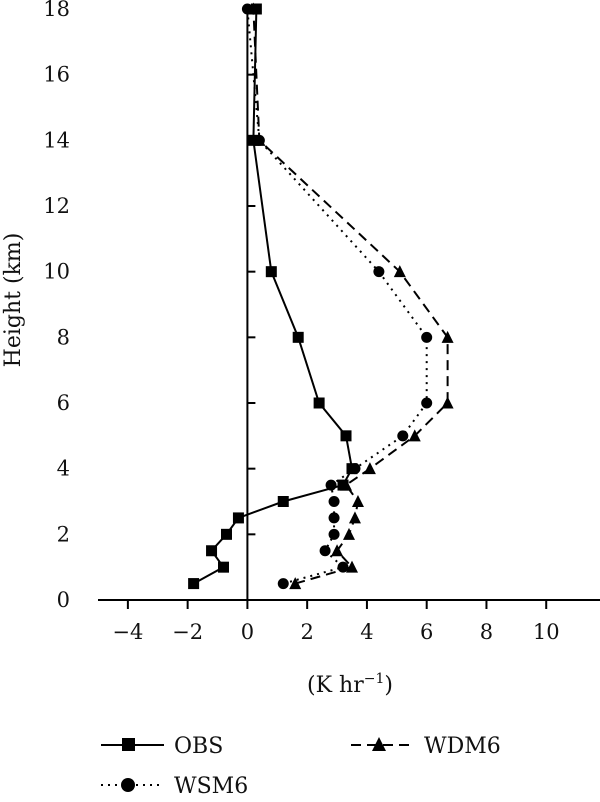 The height and width of the screenshot is (802, 600). I want to click on x-axis: −4 −2 0 2 4 6 8 10, so click(349, 621).